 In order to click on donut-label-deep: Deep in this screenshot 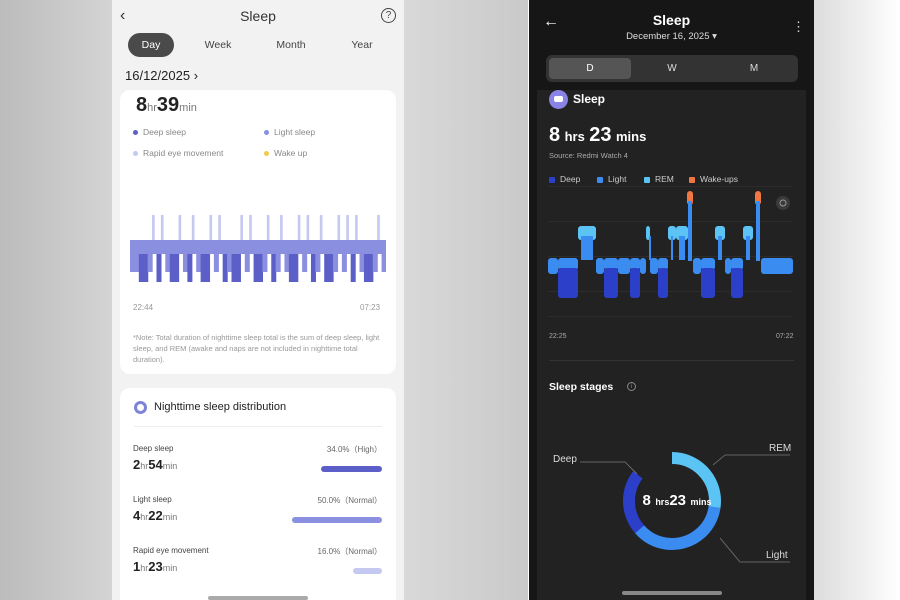, I will do `click(565, 459)`.